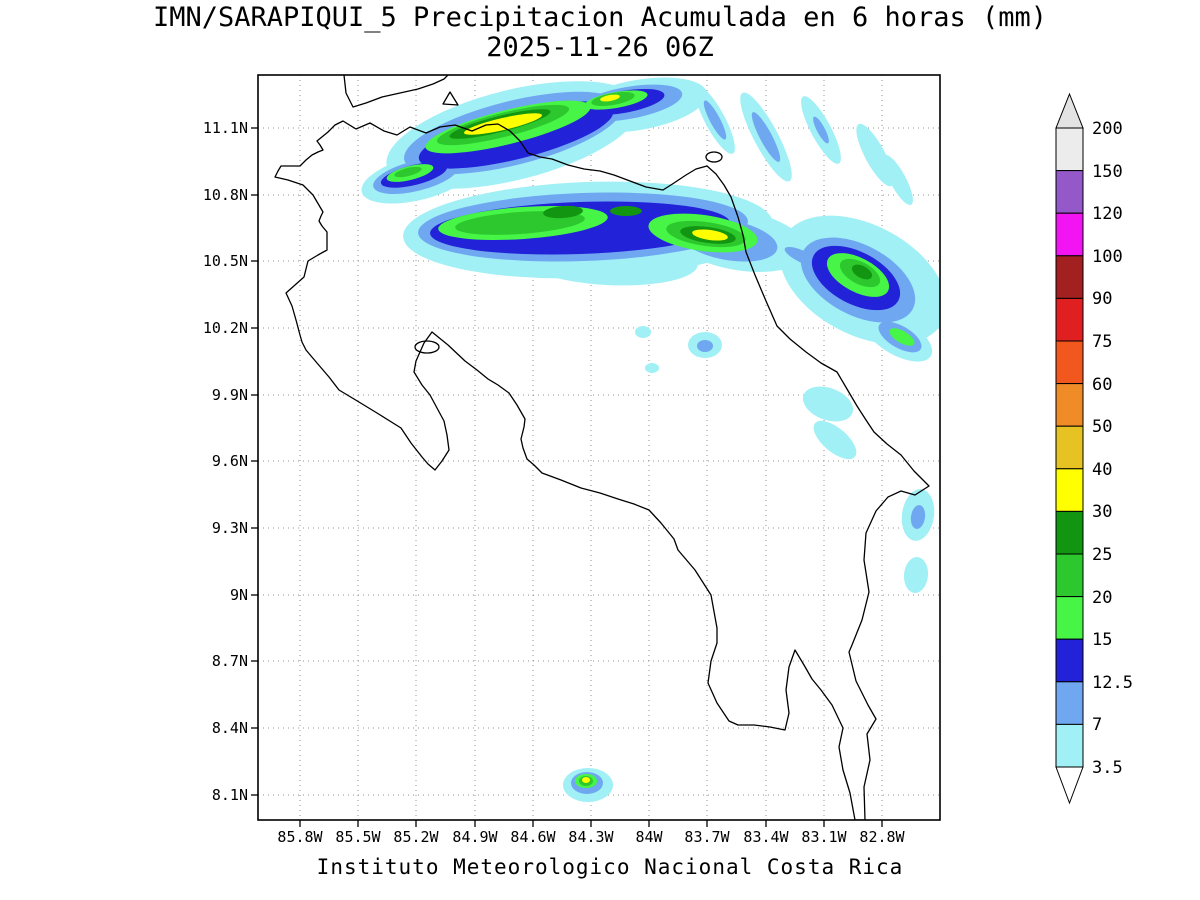 Image resolution: width=1200 pixels, height=900 pixels. What do you see at coordinates (396, 91) in the screenshot?
I see `lake-nicaragua-shore` at bounding box center [396, 91].